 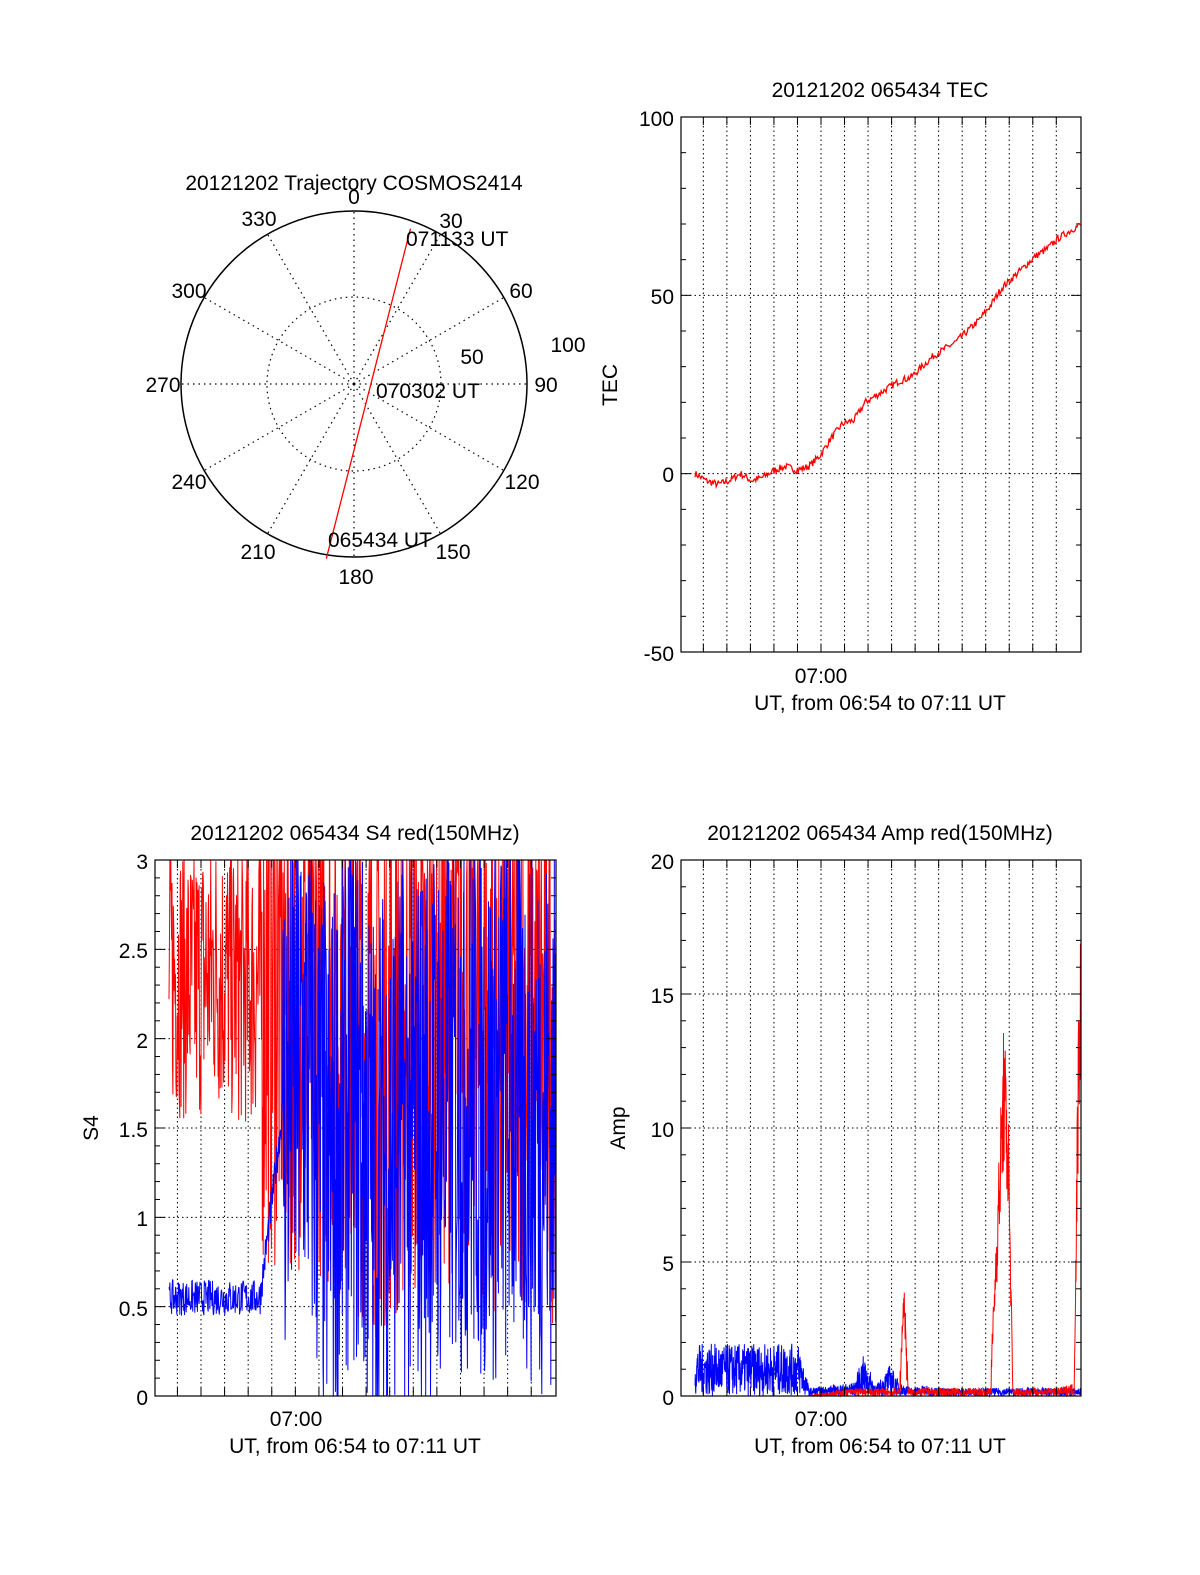 I want to click on azimuth-label-150: 150, so click(x=452, y=552).